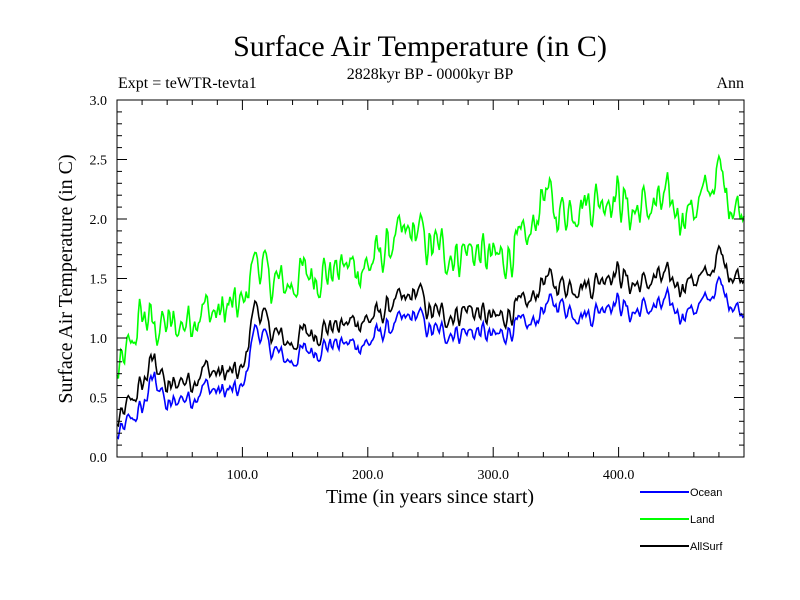 This screenshot has height=600, width=800. What do you see at coordinates (99, 161) in the screenshot?
I see `y-tick-label: 2.5` at bounding box center [99, 161].